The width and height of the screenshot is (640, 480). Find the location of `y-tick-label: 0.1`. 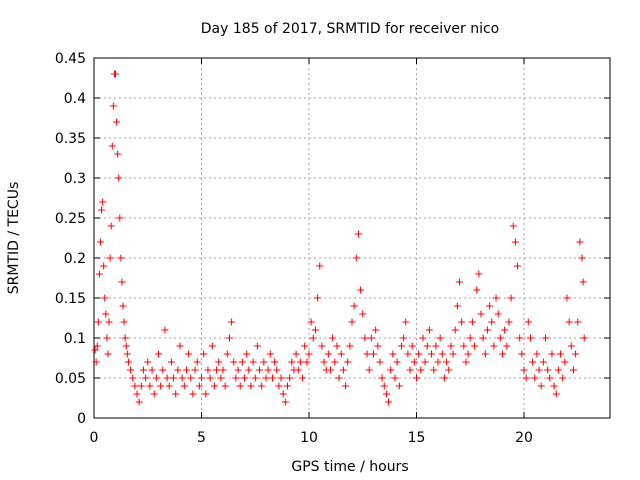

y-tick-label: 0.1 is located at coordinates (75, 339).